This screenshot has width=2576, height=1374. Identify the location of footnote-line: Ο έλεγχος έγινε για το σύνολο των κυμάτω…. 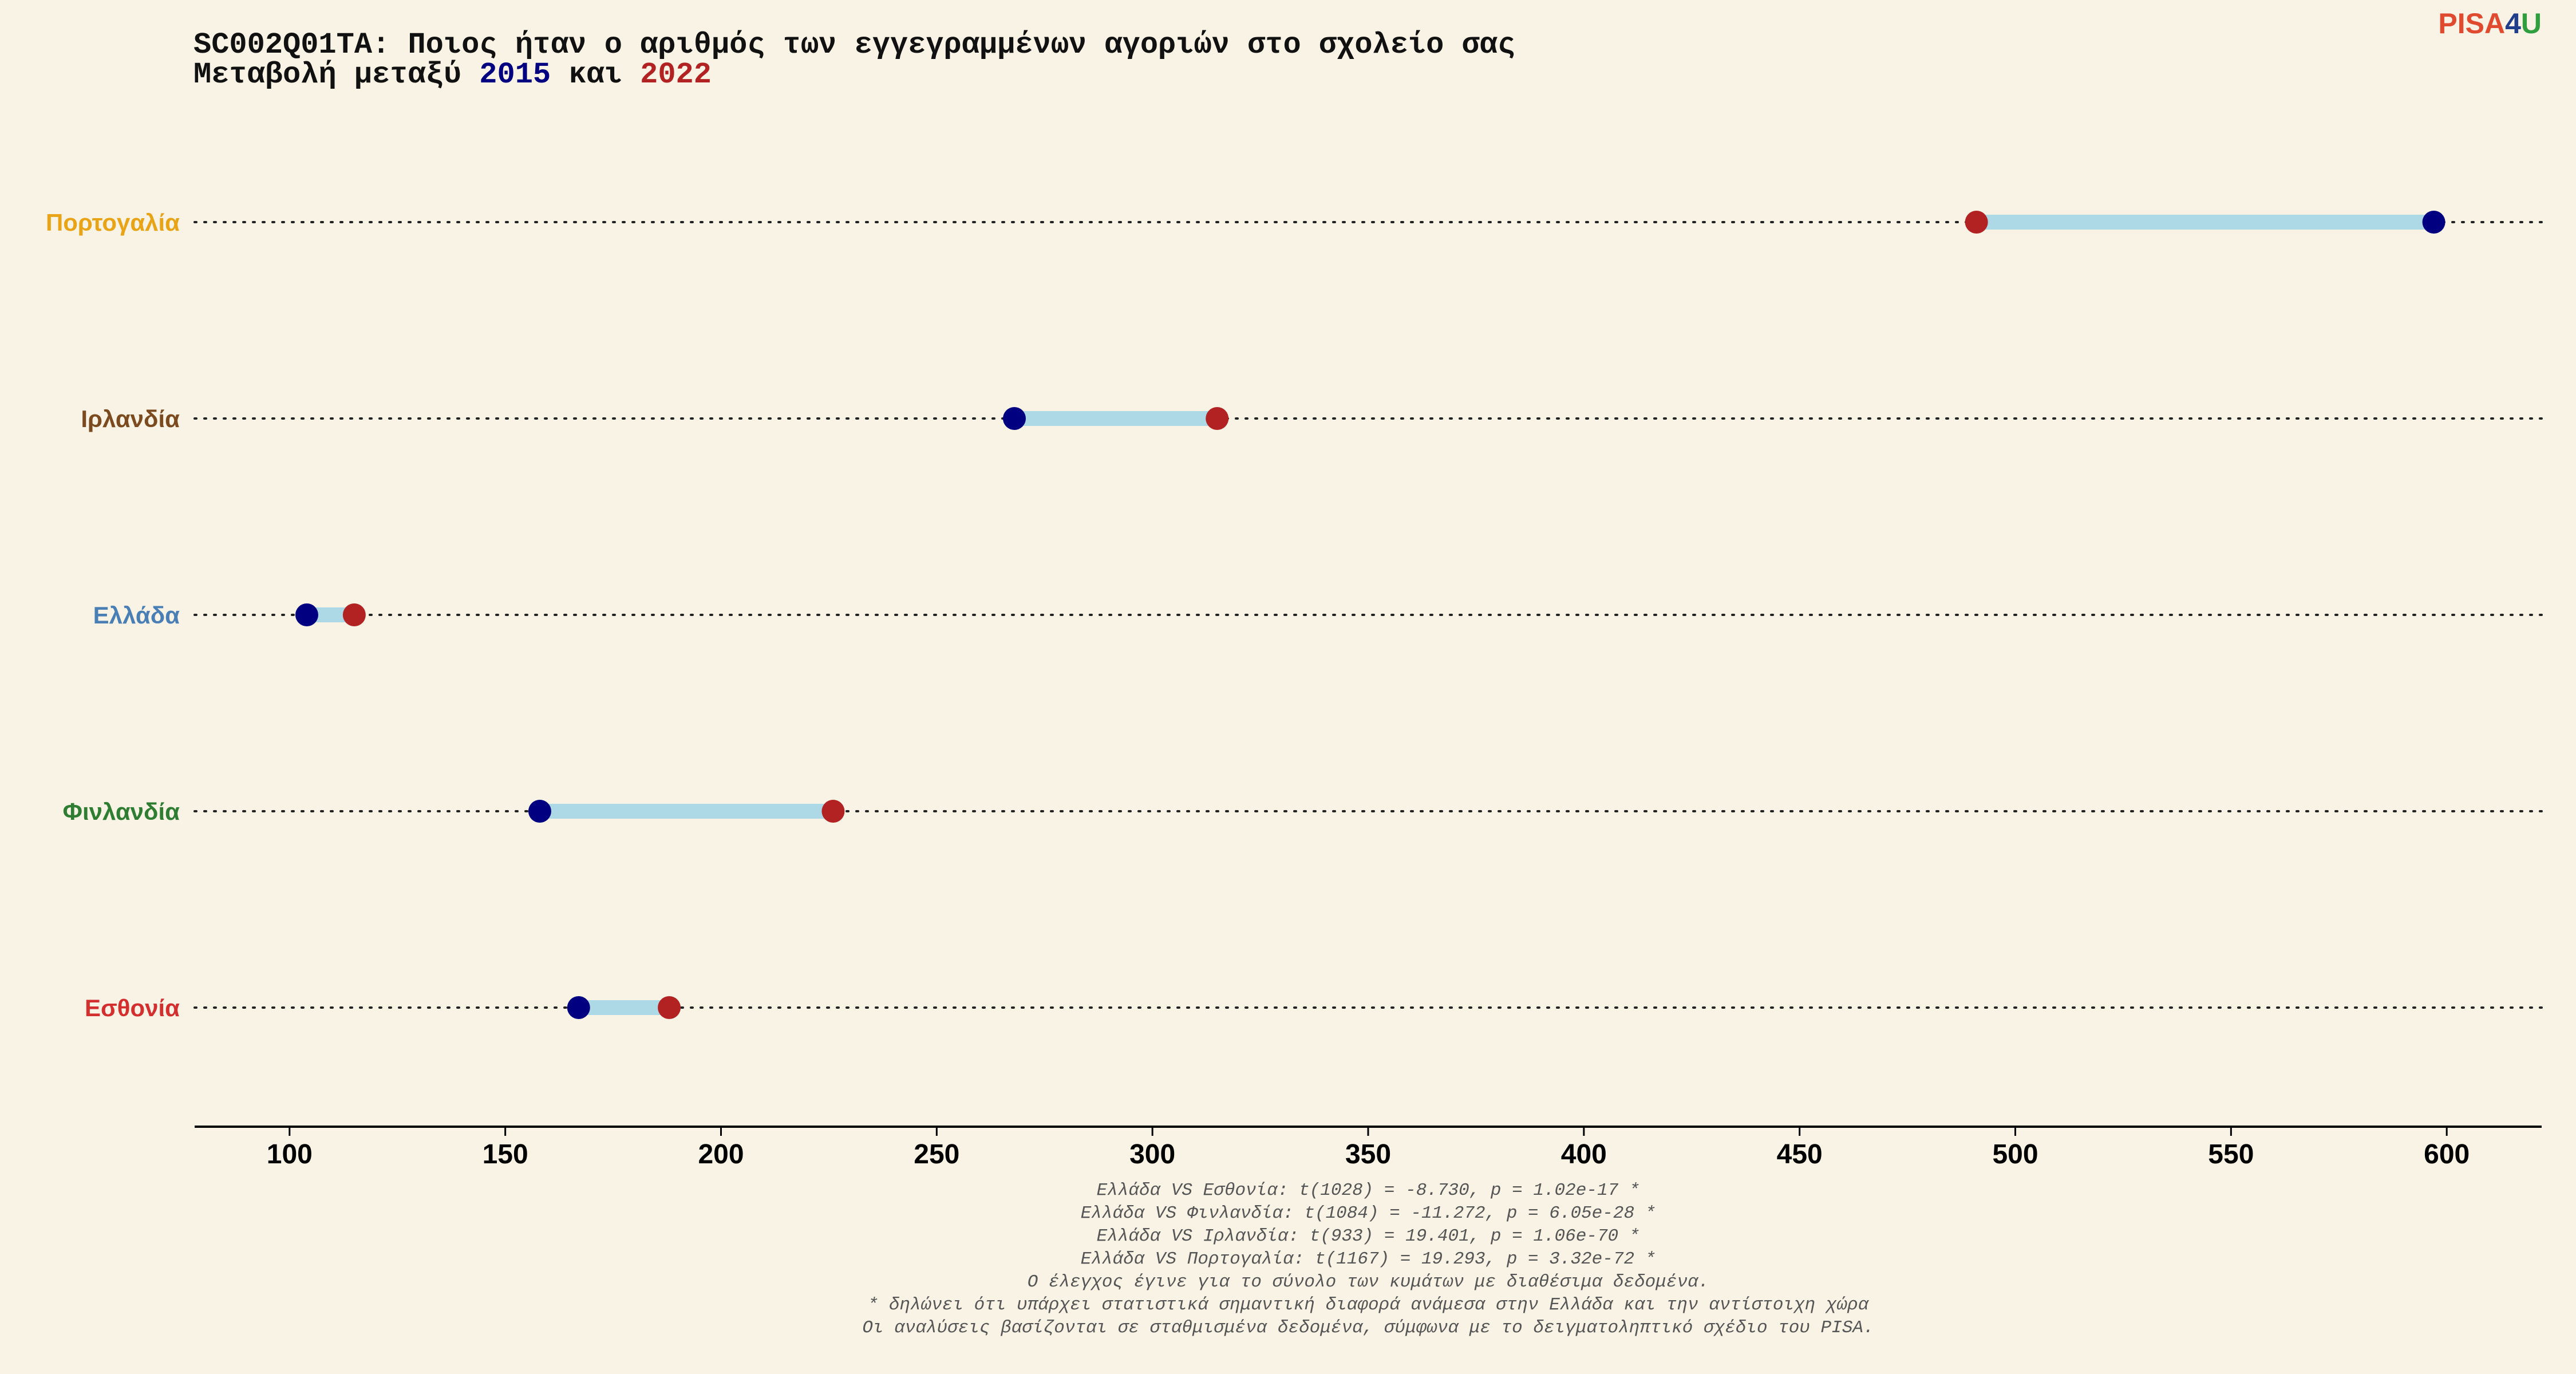
(1368, 1282).